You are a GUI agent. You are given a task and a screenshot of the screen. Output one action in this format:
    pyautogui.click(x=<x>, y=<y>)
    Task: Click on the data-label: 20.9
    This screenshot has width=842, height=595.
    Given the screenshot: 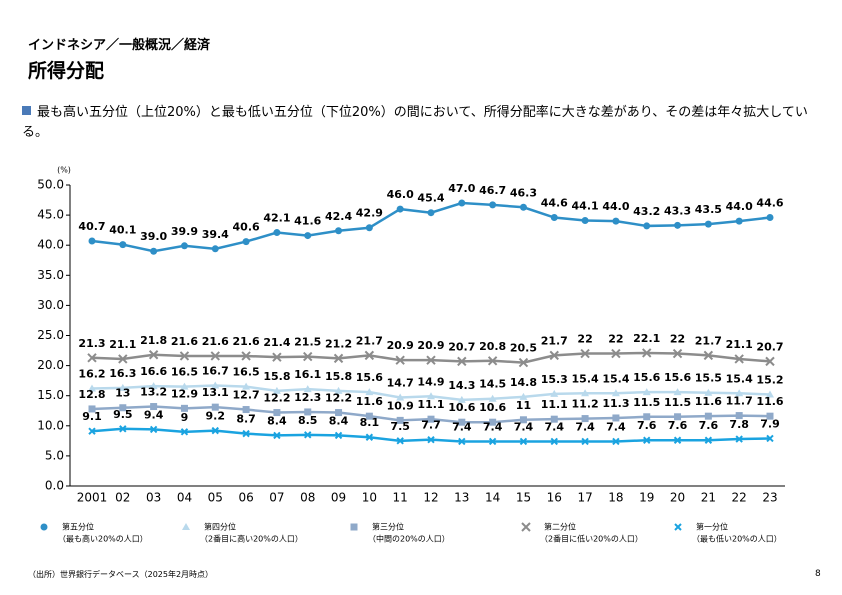 What is the action you would take?
    pyautogui.click(x=430, y=345)
    